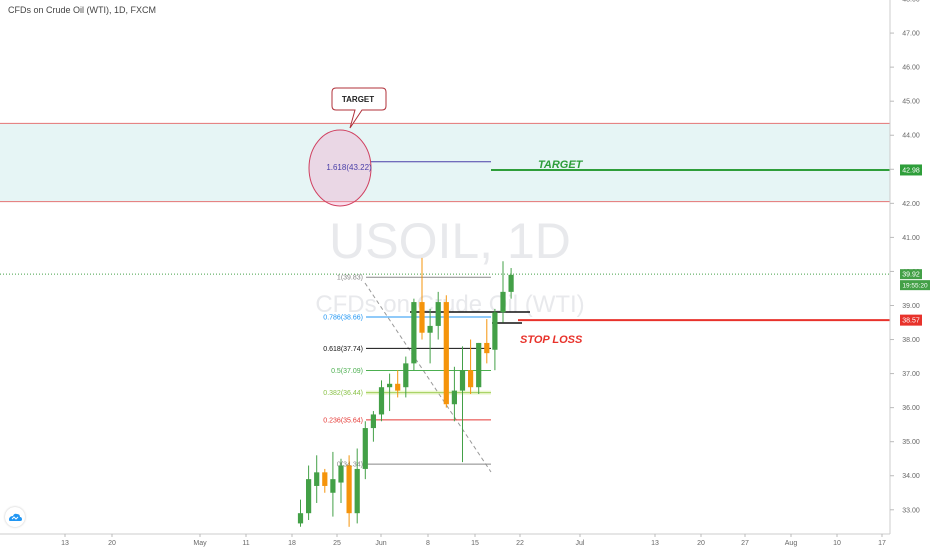  Describe the element at coordinates (359, 108) in the screenshot. I see `target-callout: TARGET` at that location.